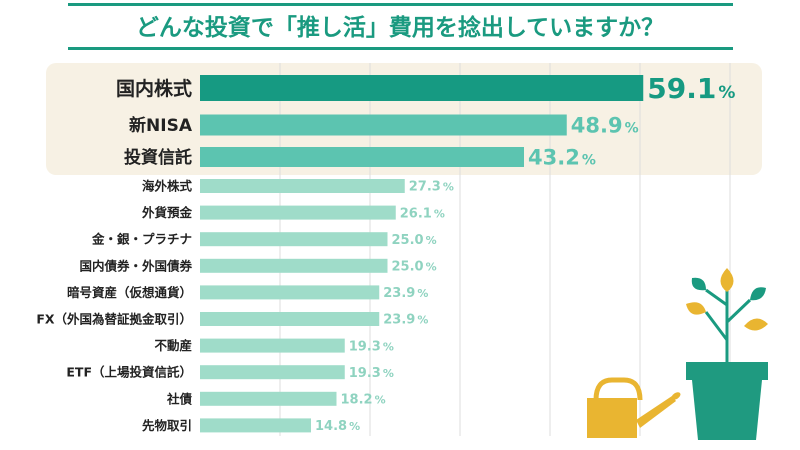  Describe the element at coordinates (727, 315) in the screenshot. I see `plant-icon` at that location.